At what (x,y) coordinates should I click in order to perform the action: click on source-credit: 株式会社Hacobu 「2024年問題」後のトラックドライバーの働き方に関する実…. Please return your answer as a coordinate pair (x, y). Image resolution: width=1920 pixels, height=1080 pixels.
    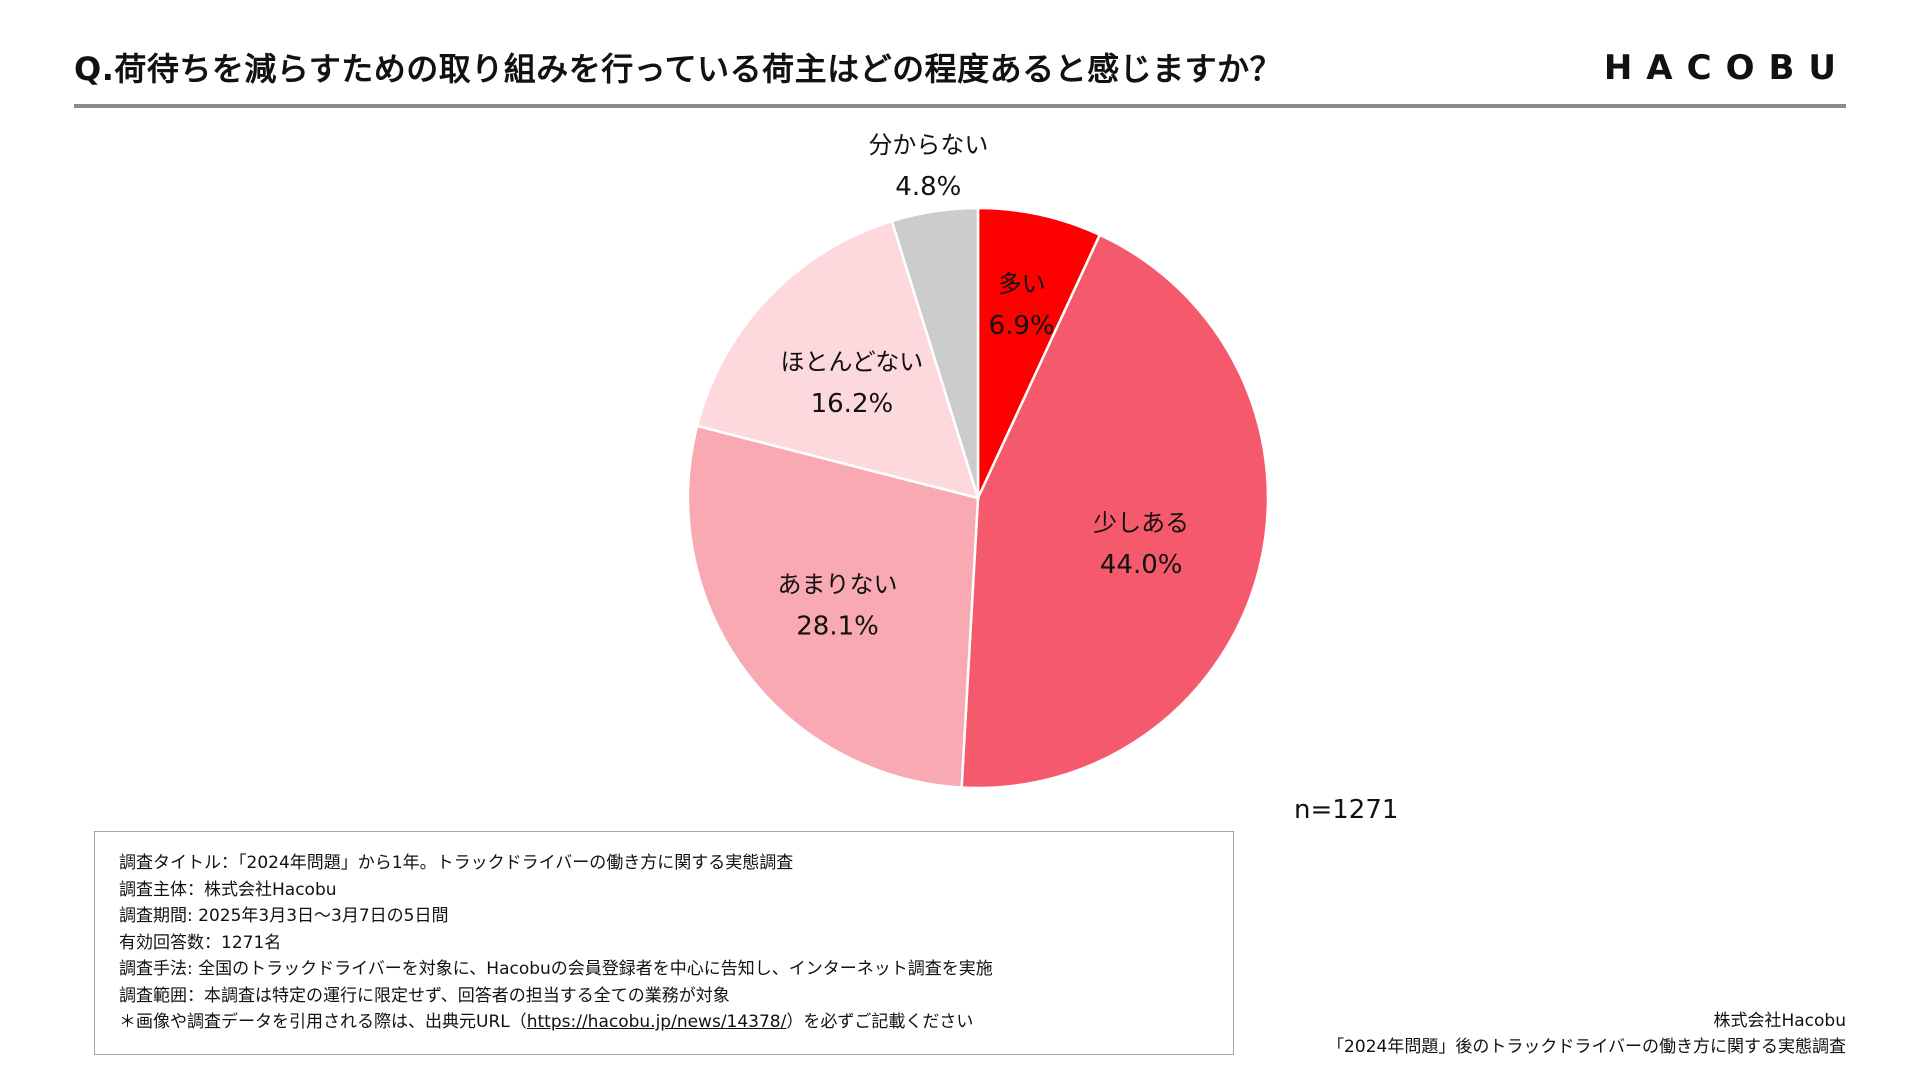
    Looking at the image, I should click on (1586, 1034).